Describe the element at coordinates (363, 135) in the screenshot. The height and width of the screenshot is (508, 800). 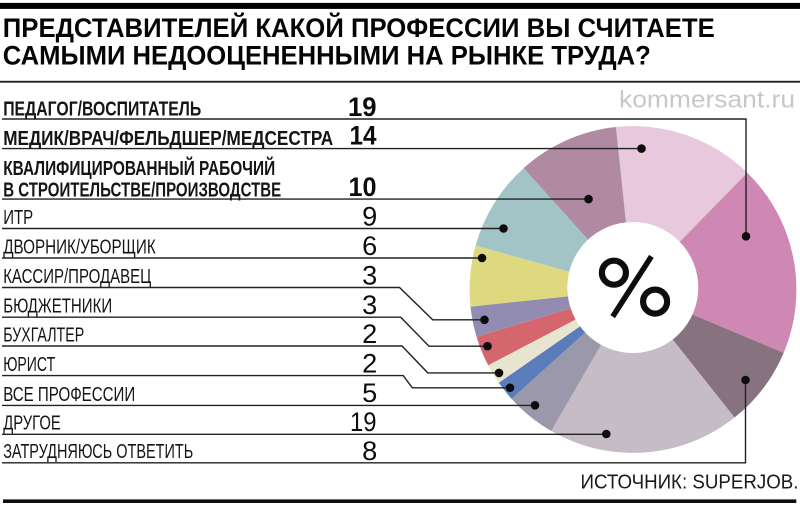
I see `svg-text: 14` at that location.